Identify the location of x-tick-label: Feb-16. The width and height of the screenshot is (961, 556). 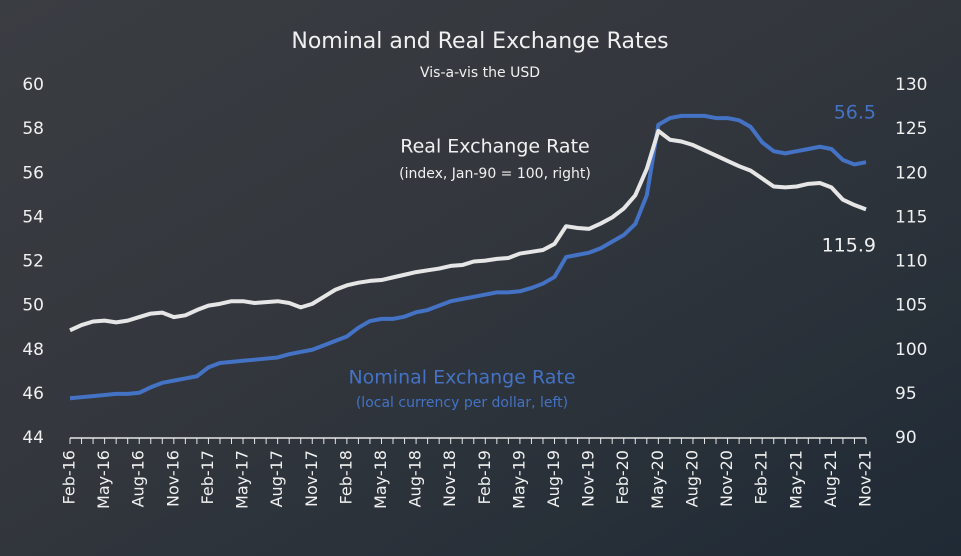
(69, 477).